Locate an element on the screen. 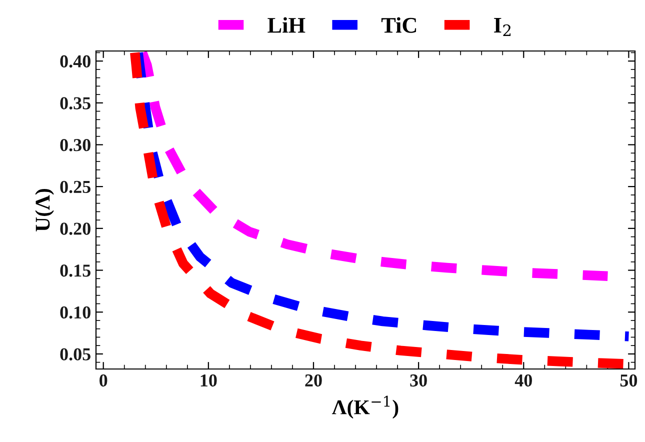 This screenshot has height=442, width=645. y-tick-label: 0.40 is located at coordinates (75, 61).